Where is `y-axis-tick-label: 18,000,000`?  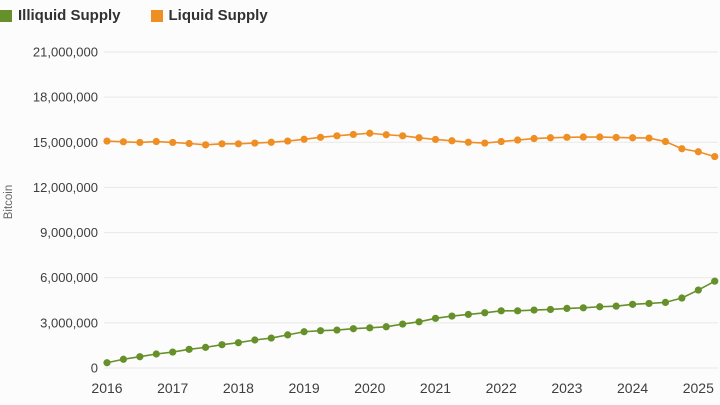
y-axis-tick-label: 18,000,000 is located at coordinates (65, 97).